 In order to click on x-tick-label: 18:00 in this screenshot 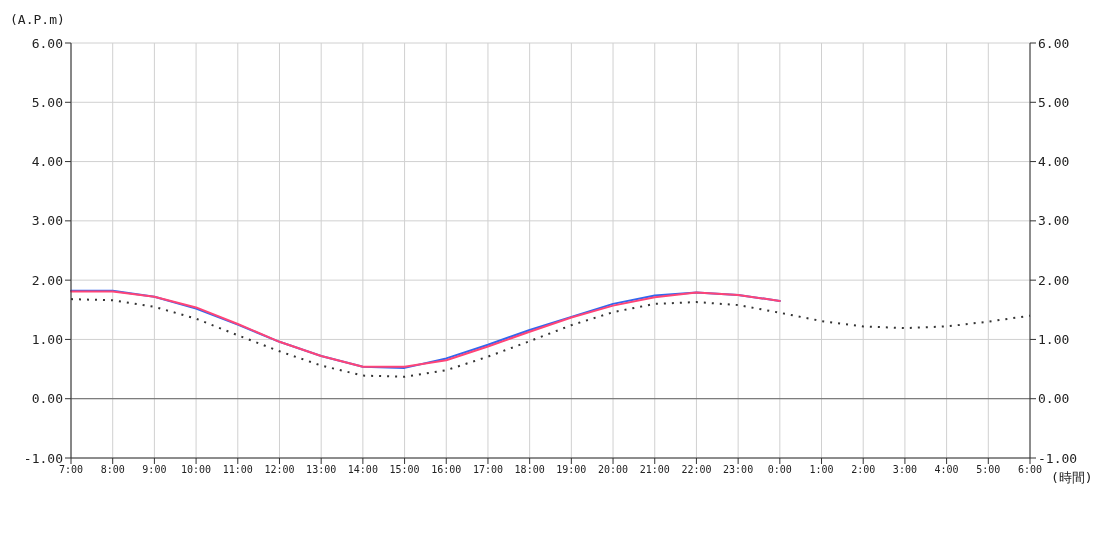, I will do `click(529, 470)`.